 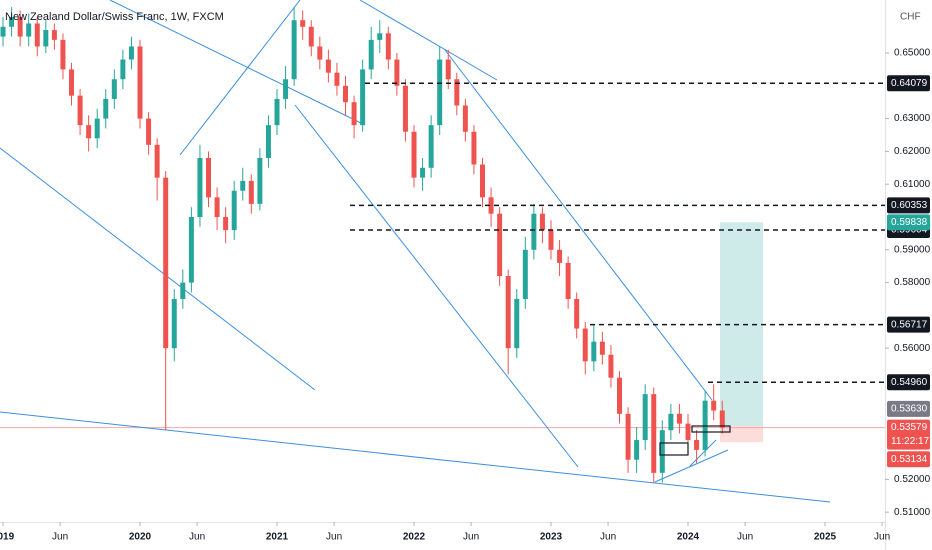 What do you see at coordinates (910, 17) in the screenshot?
I see `currency-label: CHF` at bounding box center [910, 17].